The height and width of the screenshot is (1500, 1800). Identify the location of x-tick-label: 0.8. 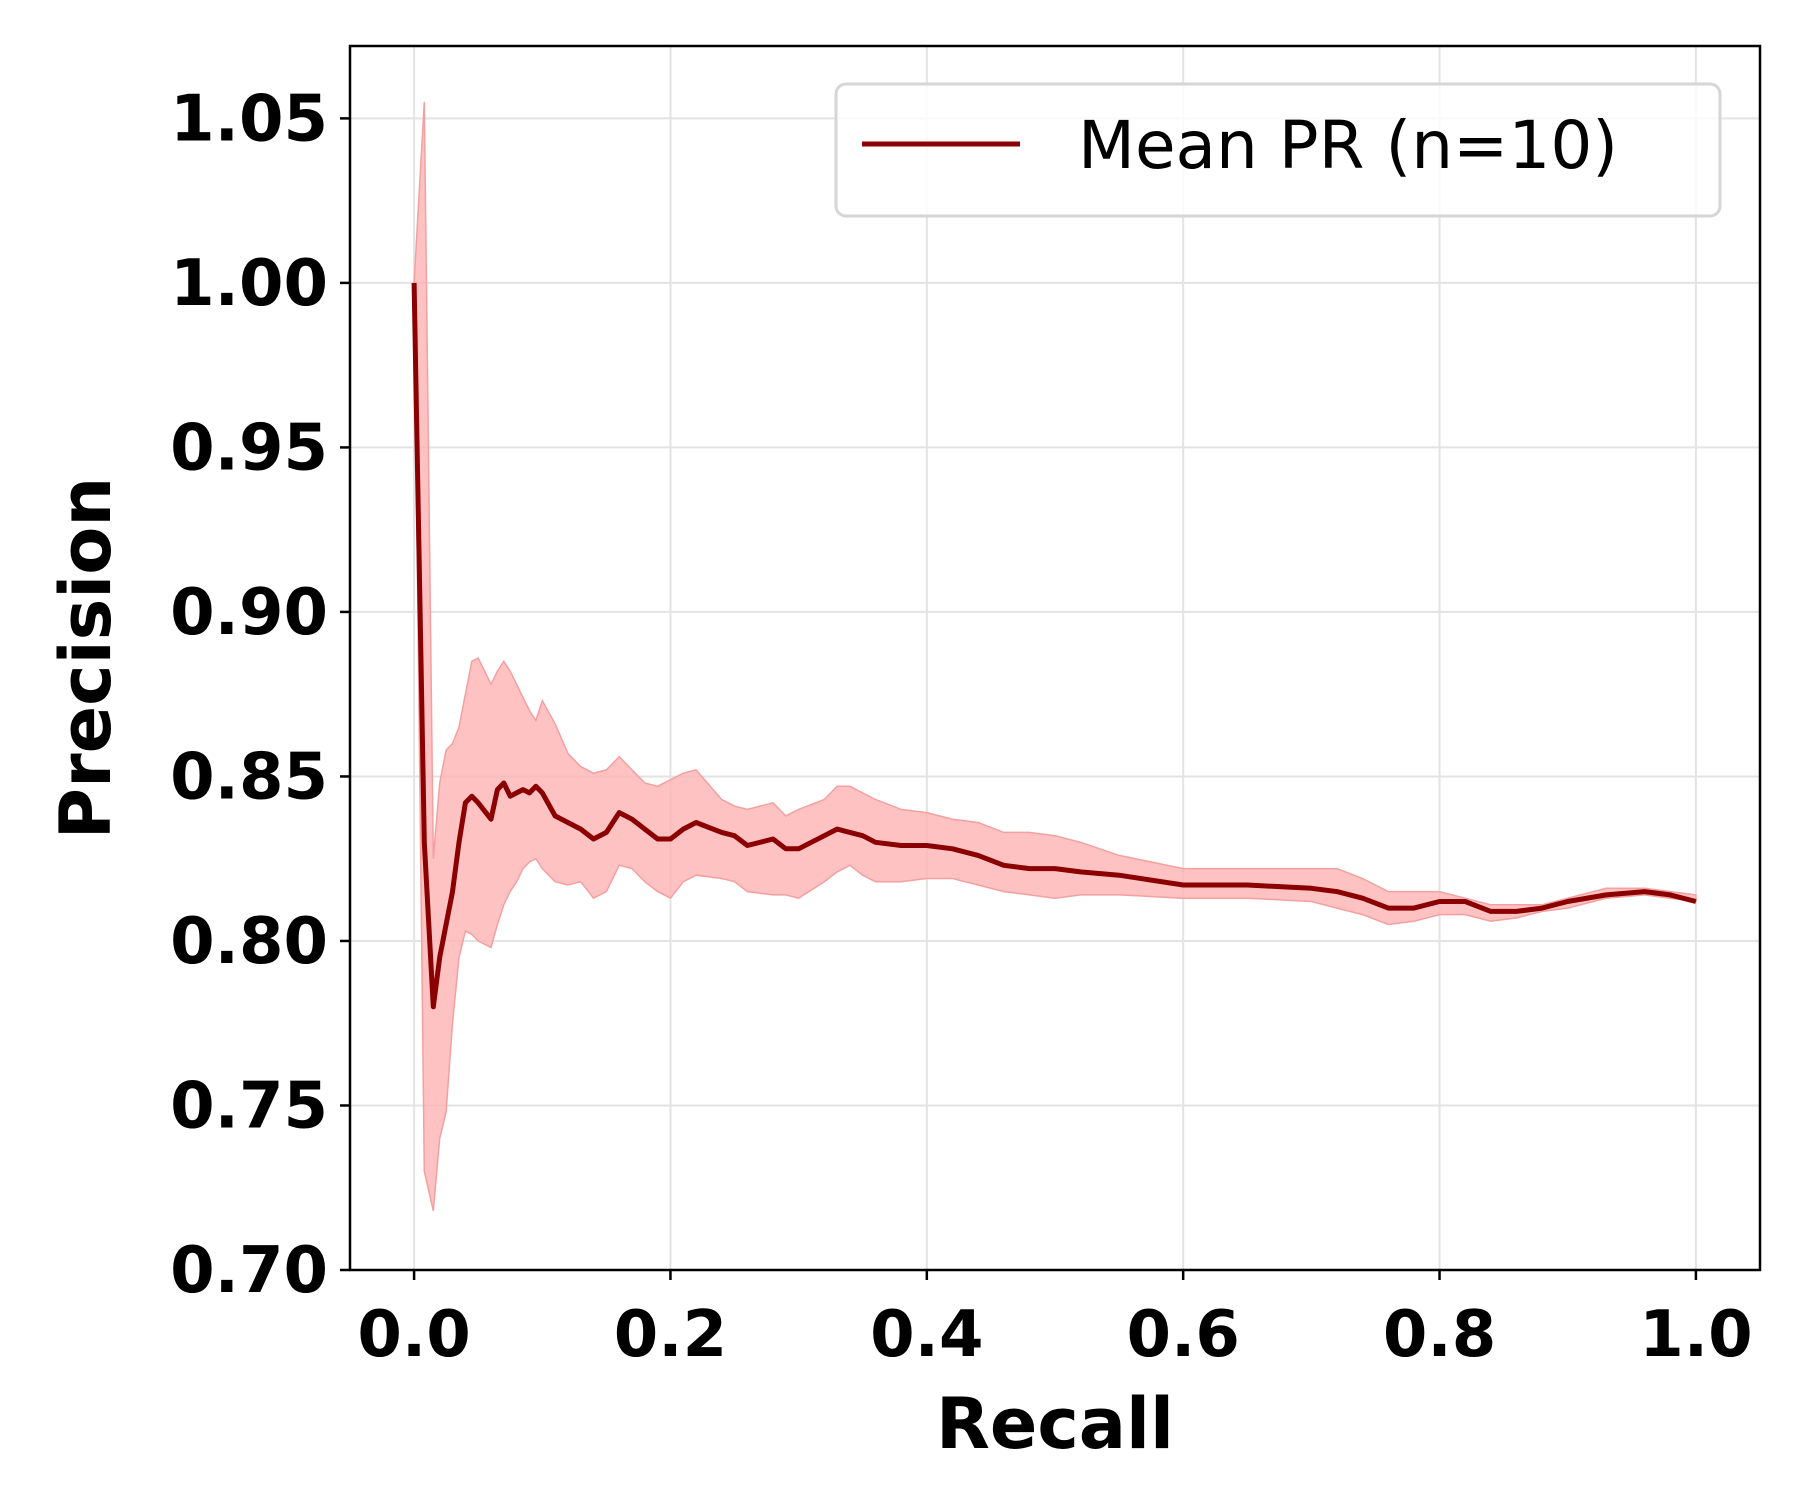
(1439, 1335).